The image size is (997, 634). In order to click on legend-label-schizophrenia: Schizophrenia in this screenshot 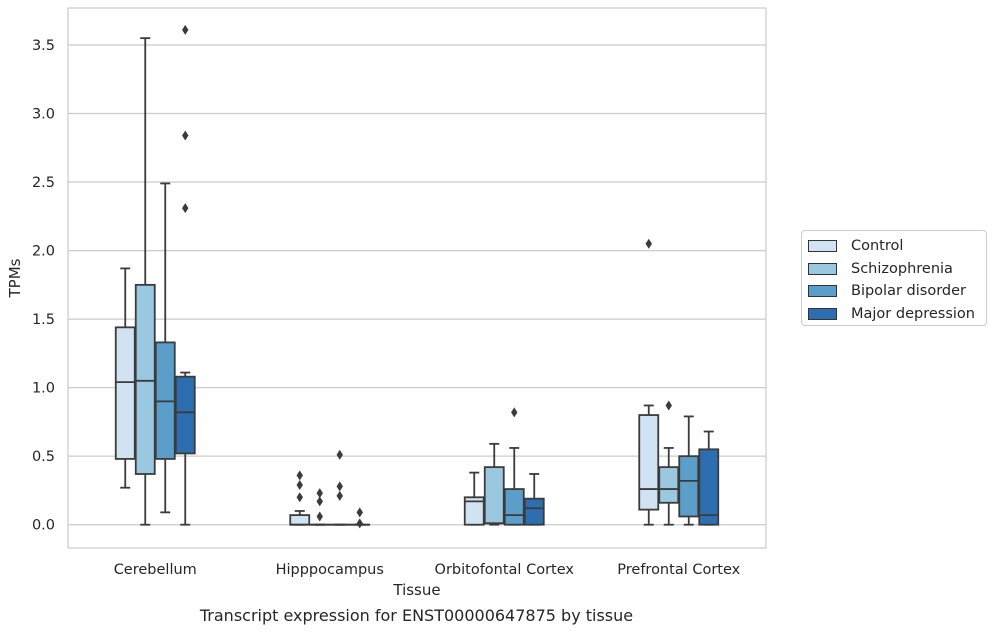, I will do `click(902, 268)`.